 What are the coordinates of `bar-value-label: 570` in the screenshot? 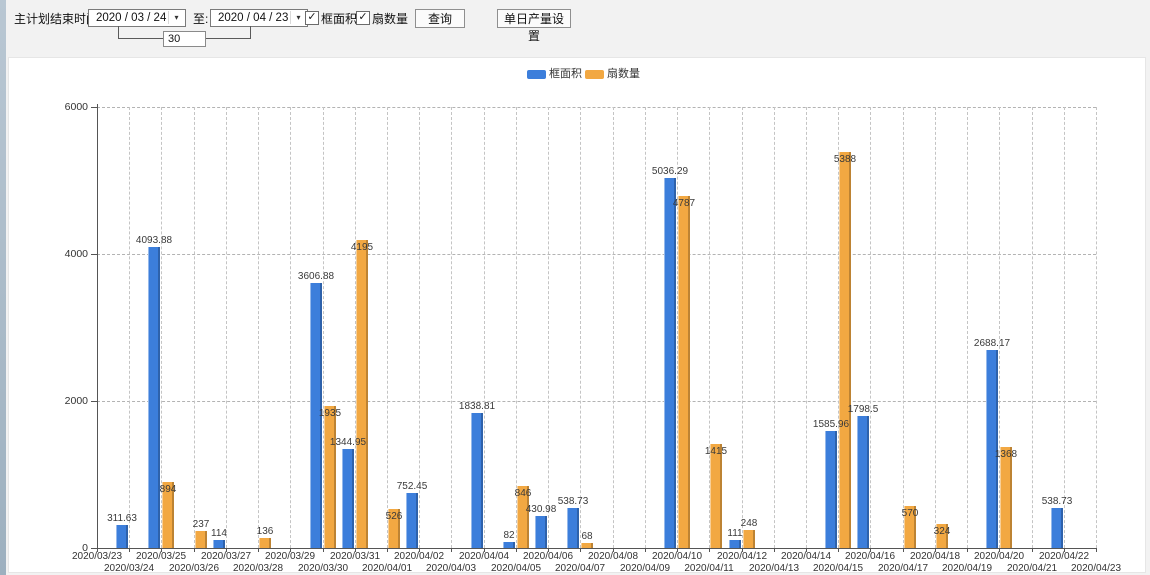 It's located at (910, 513).